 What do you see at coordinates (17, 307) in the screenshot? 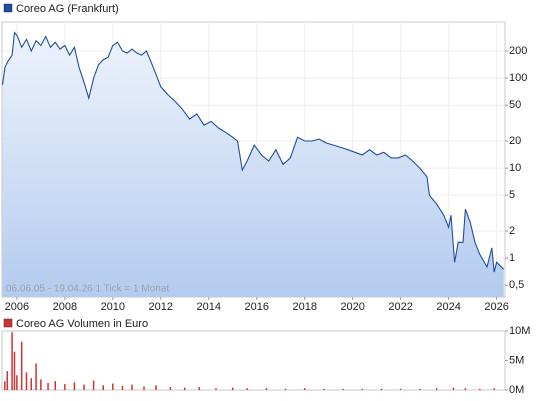
I see `x-tick-label: 2006` at bounding box center [17, 307].